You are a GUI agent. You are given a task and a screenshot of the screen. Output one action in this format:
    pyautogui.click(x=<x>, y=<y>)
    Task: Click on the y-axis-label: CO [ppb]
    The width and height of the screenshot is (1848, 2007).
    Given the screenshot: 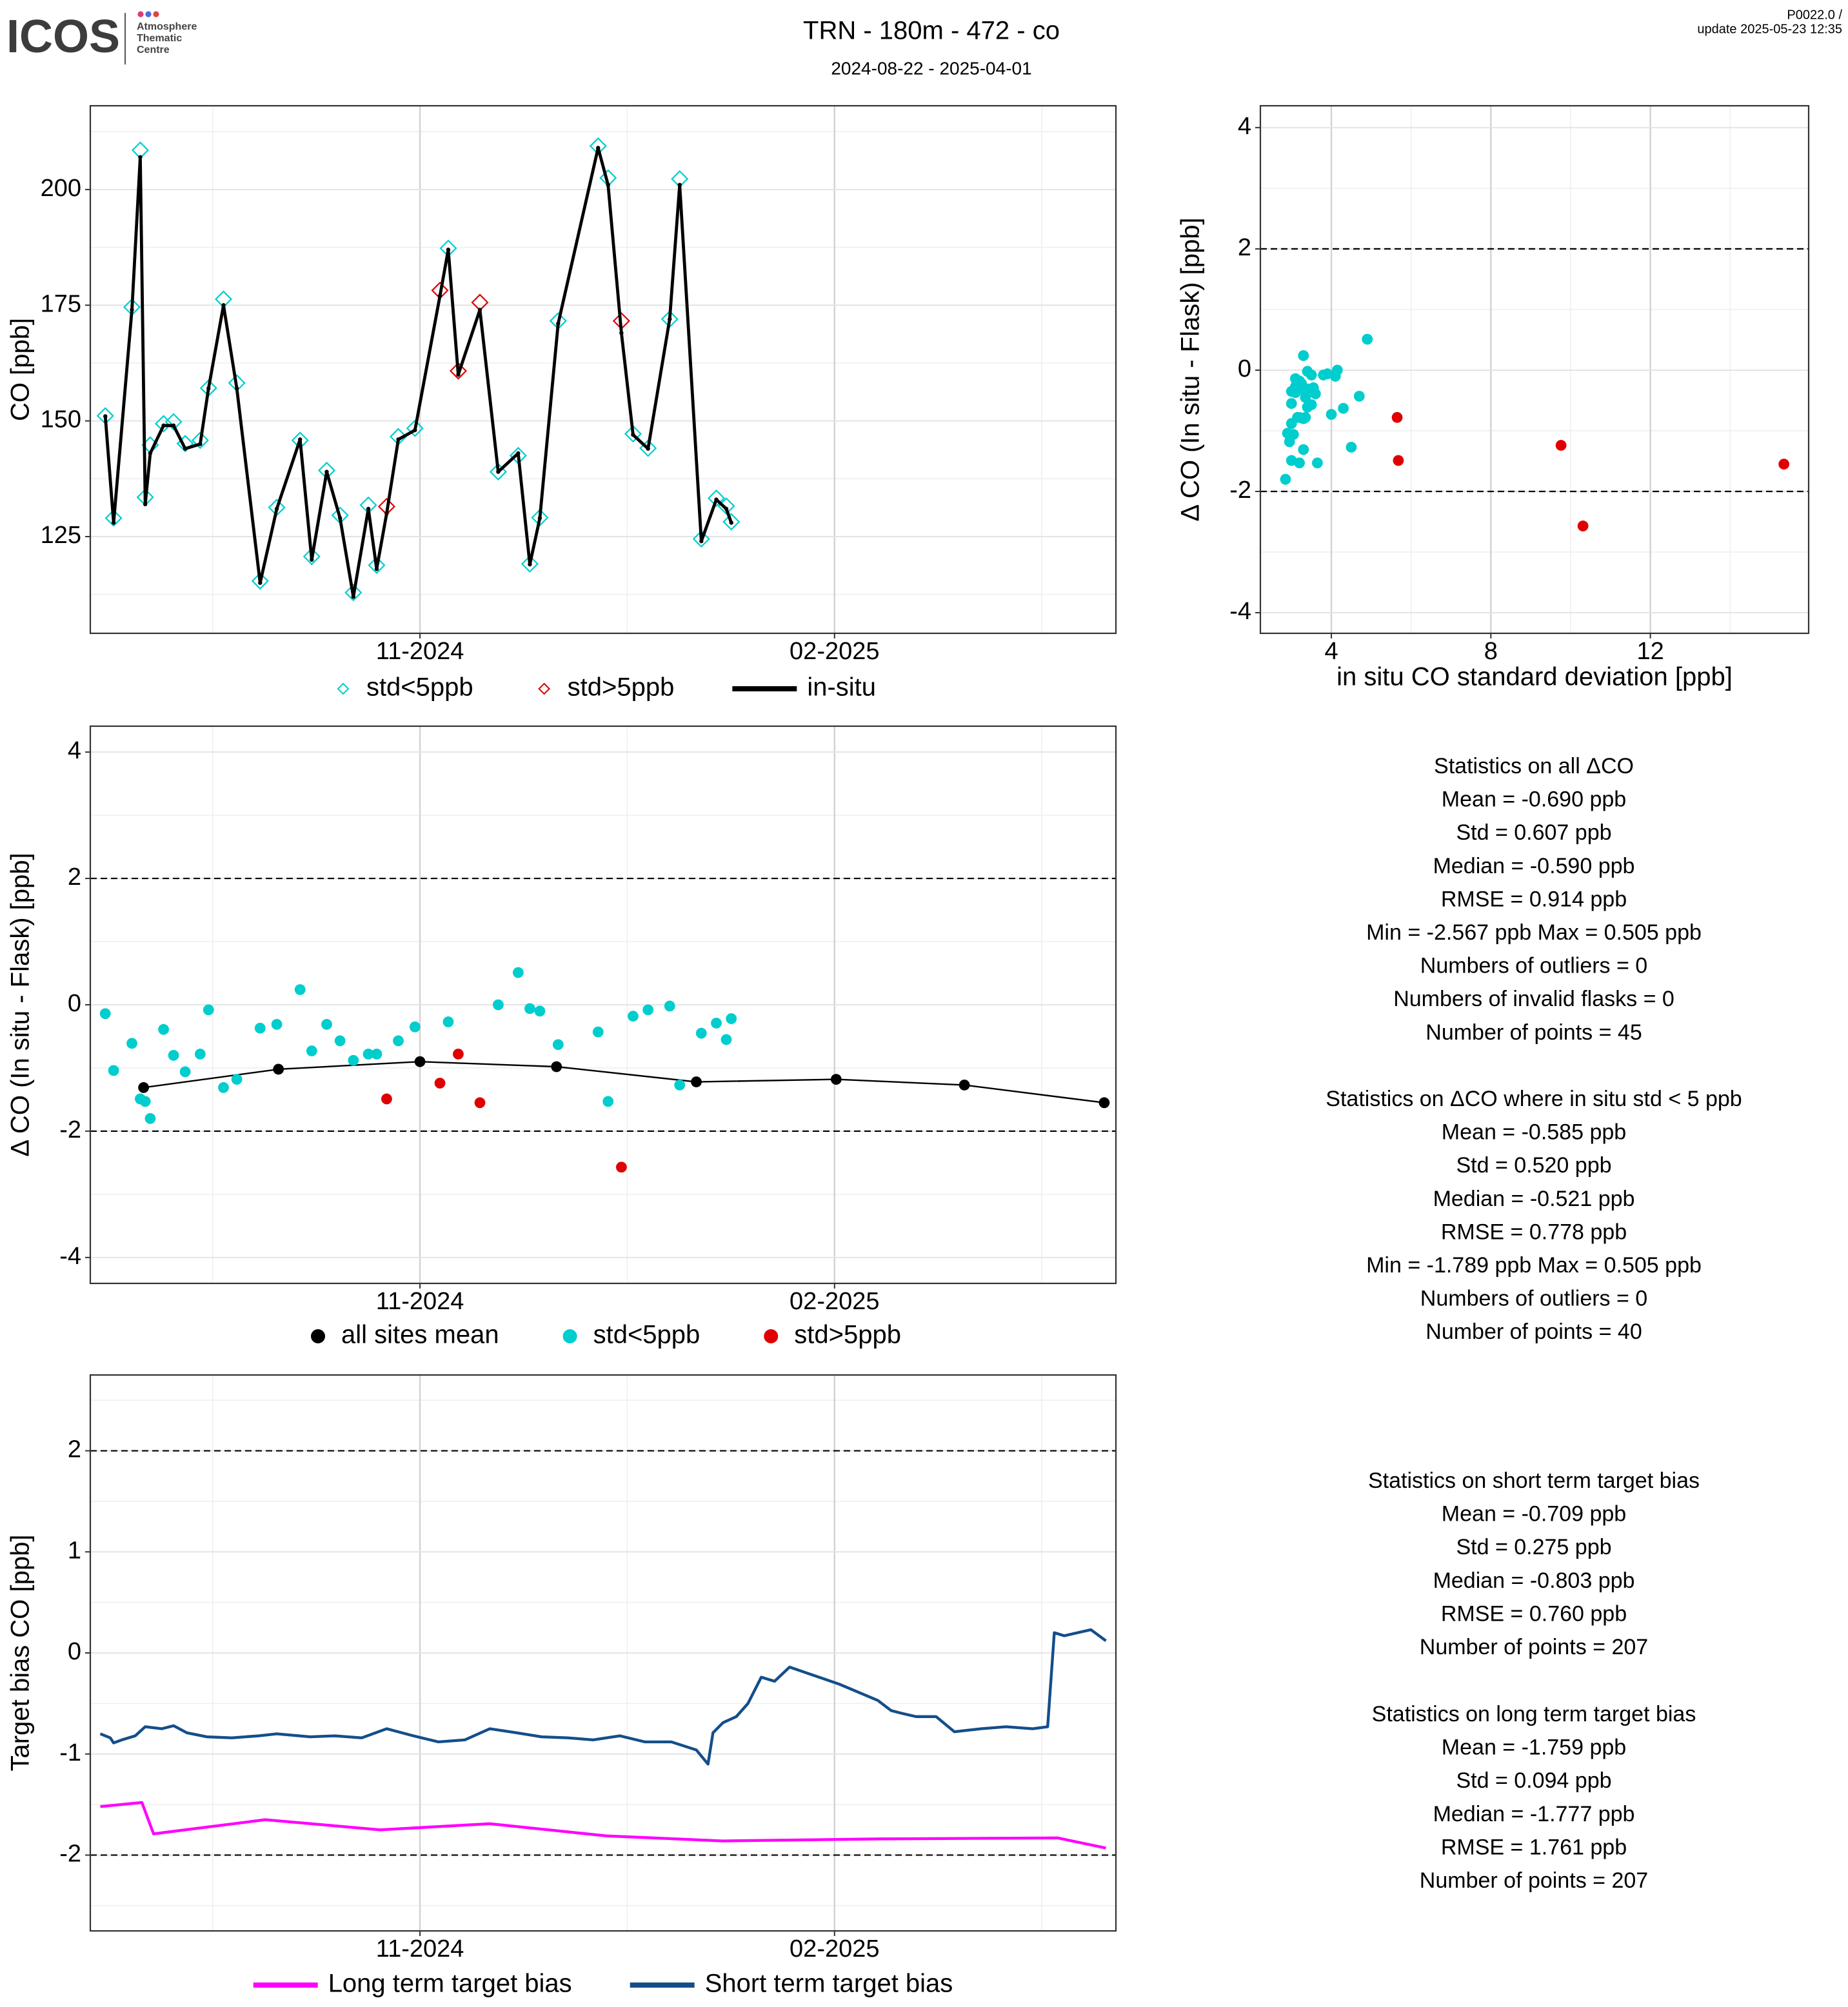 What is the action you would take?
    pyautogui.click(x=20, y=369)
    